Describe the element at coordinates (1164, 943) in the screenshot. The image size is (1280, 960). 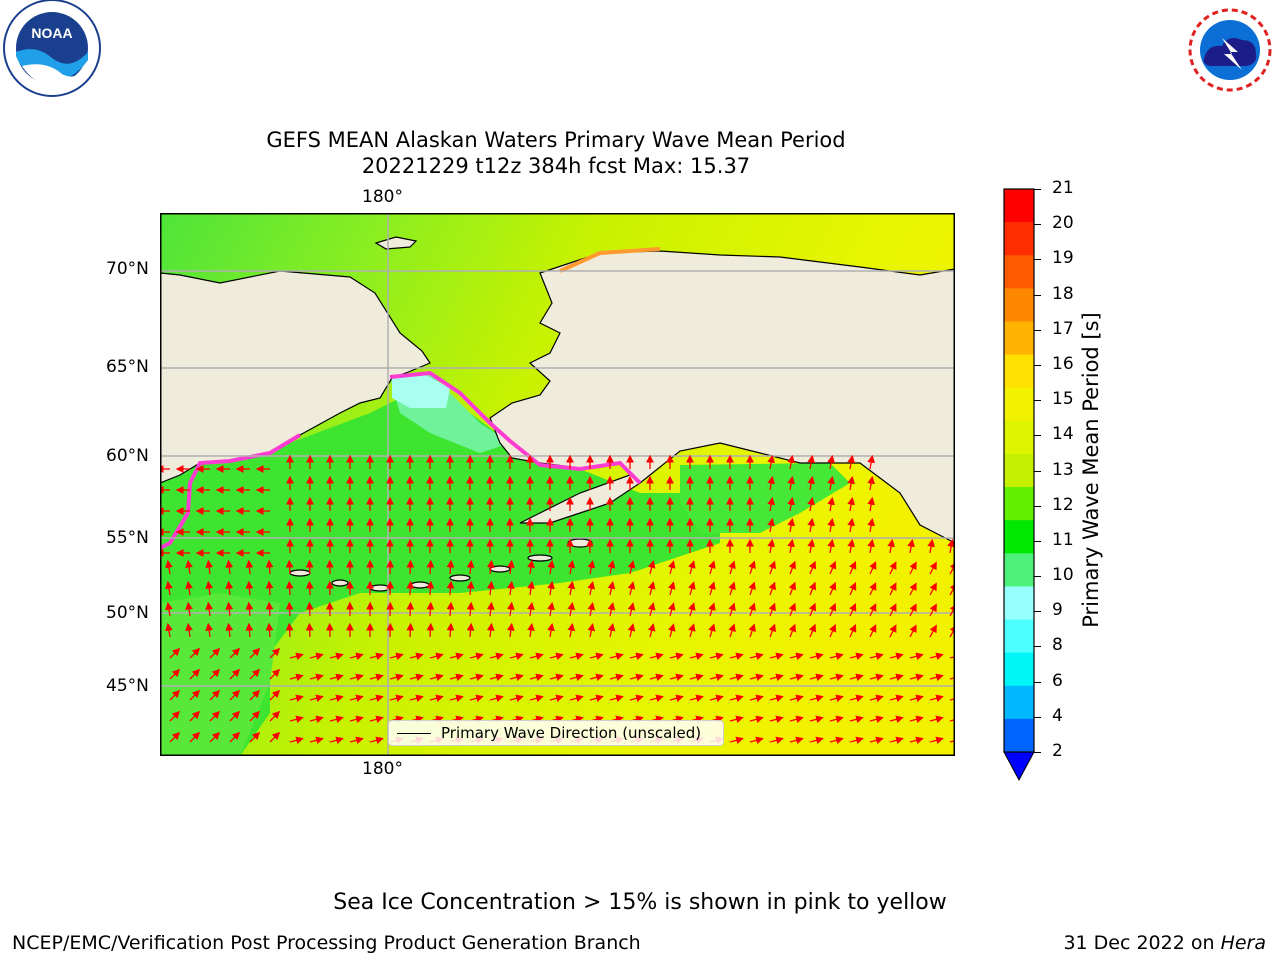
I see `footer-right: 31 Dec 2022 on Hera` at that location.